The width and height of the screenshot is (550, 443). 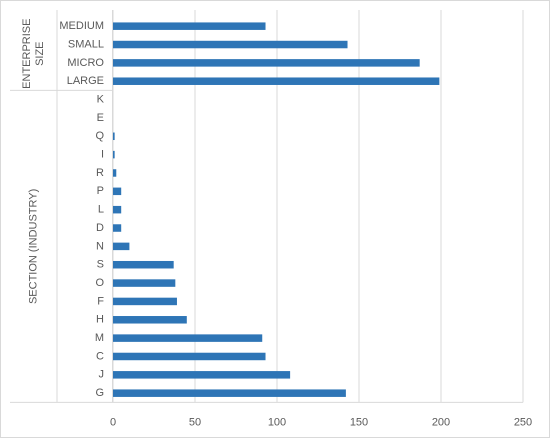 What do you see at coordinates (195, 422) in the screenshot?
I see `x-tick-label: 50` at bounding box center [195, 422].